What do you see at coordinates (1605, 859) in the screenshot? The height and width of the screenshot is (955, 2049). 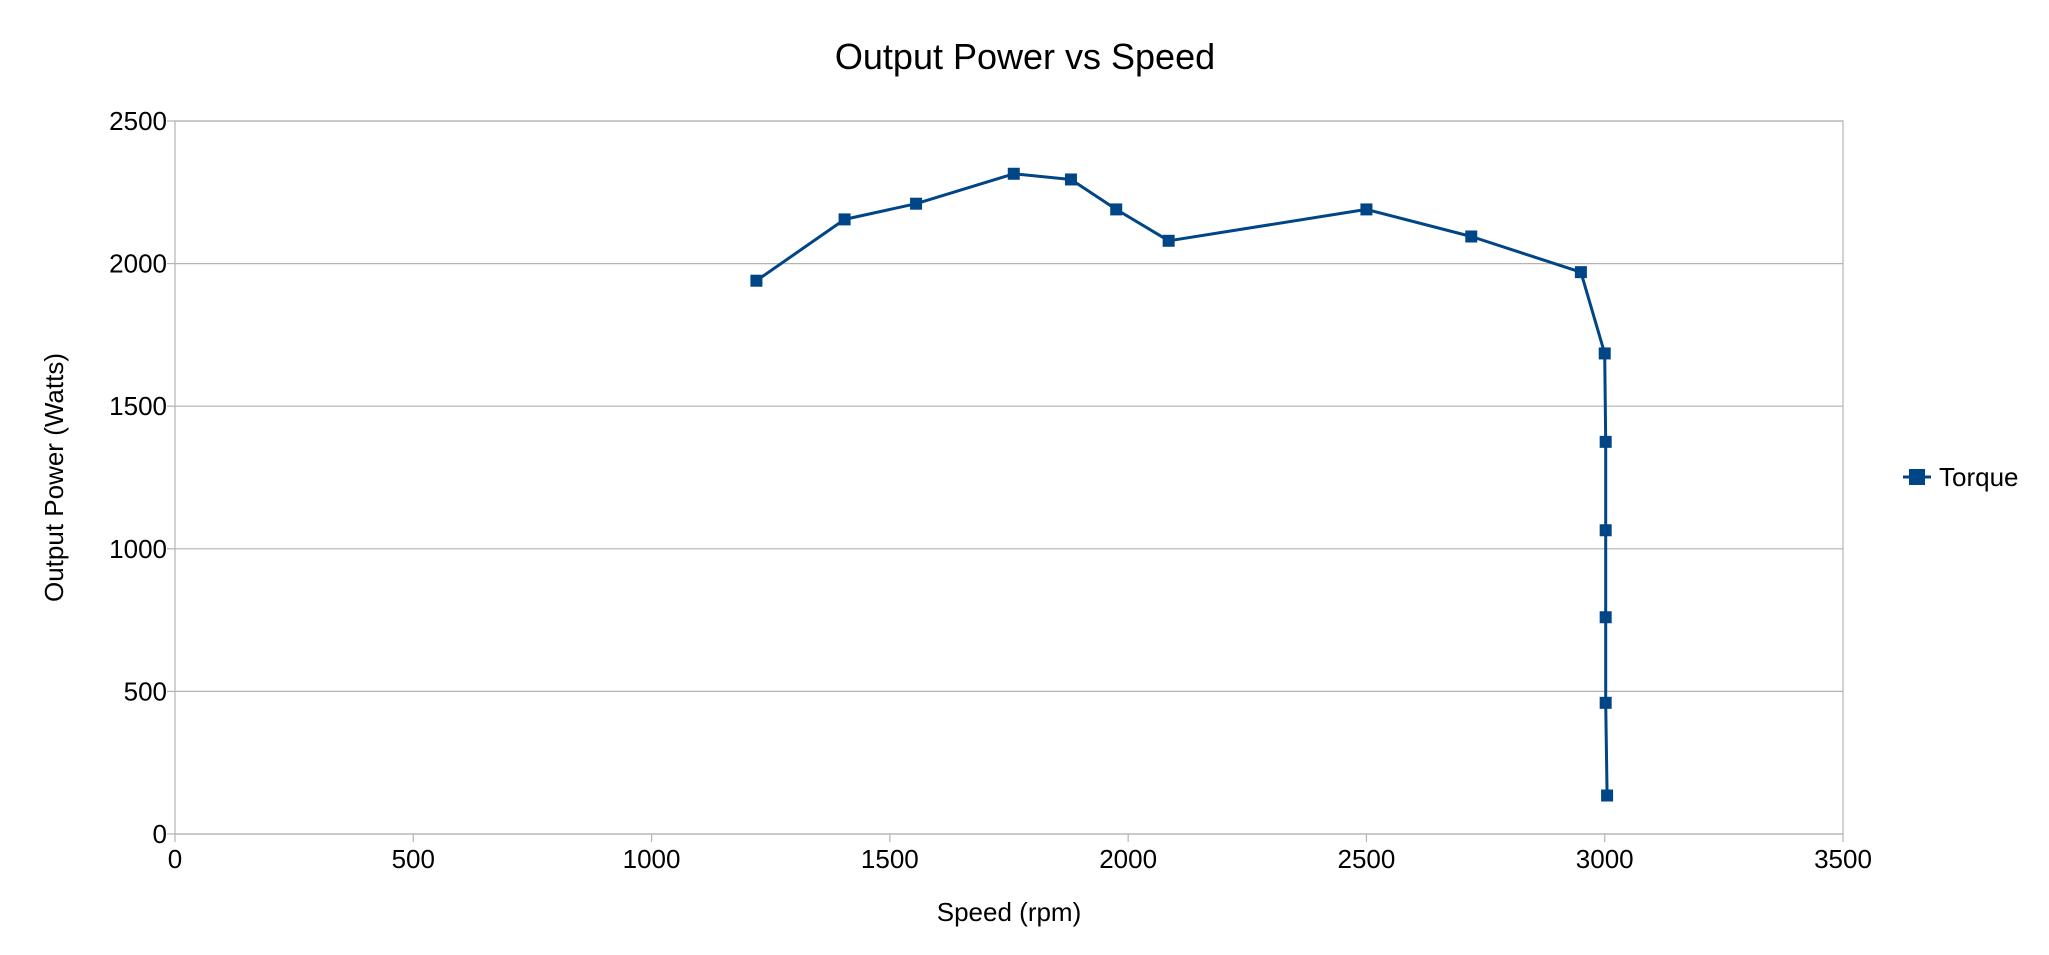 I see `x-tick-label: 3000` at bounding box center [1605, 859].